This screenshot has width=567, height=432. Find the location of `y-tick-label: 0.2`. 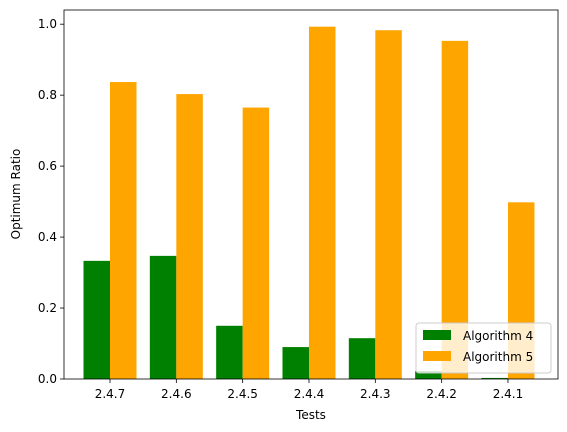

y-tick-label: 0.2 is located at coordinates (47, 308).